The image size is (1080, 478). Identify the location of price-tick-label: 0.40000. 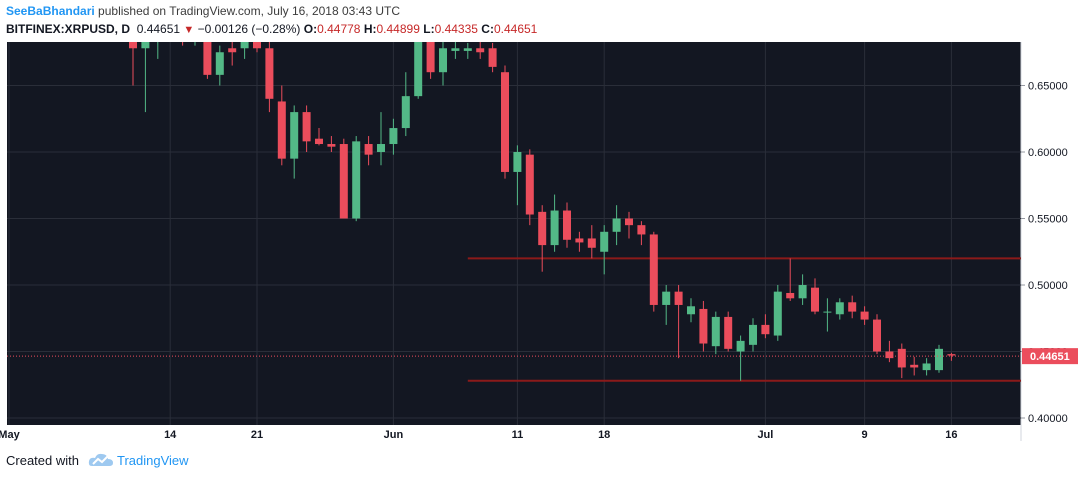
(1048, 419).